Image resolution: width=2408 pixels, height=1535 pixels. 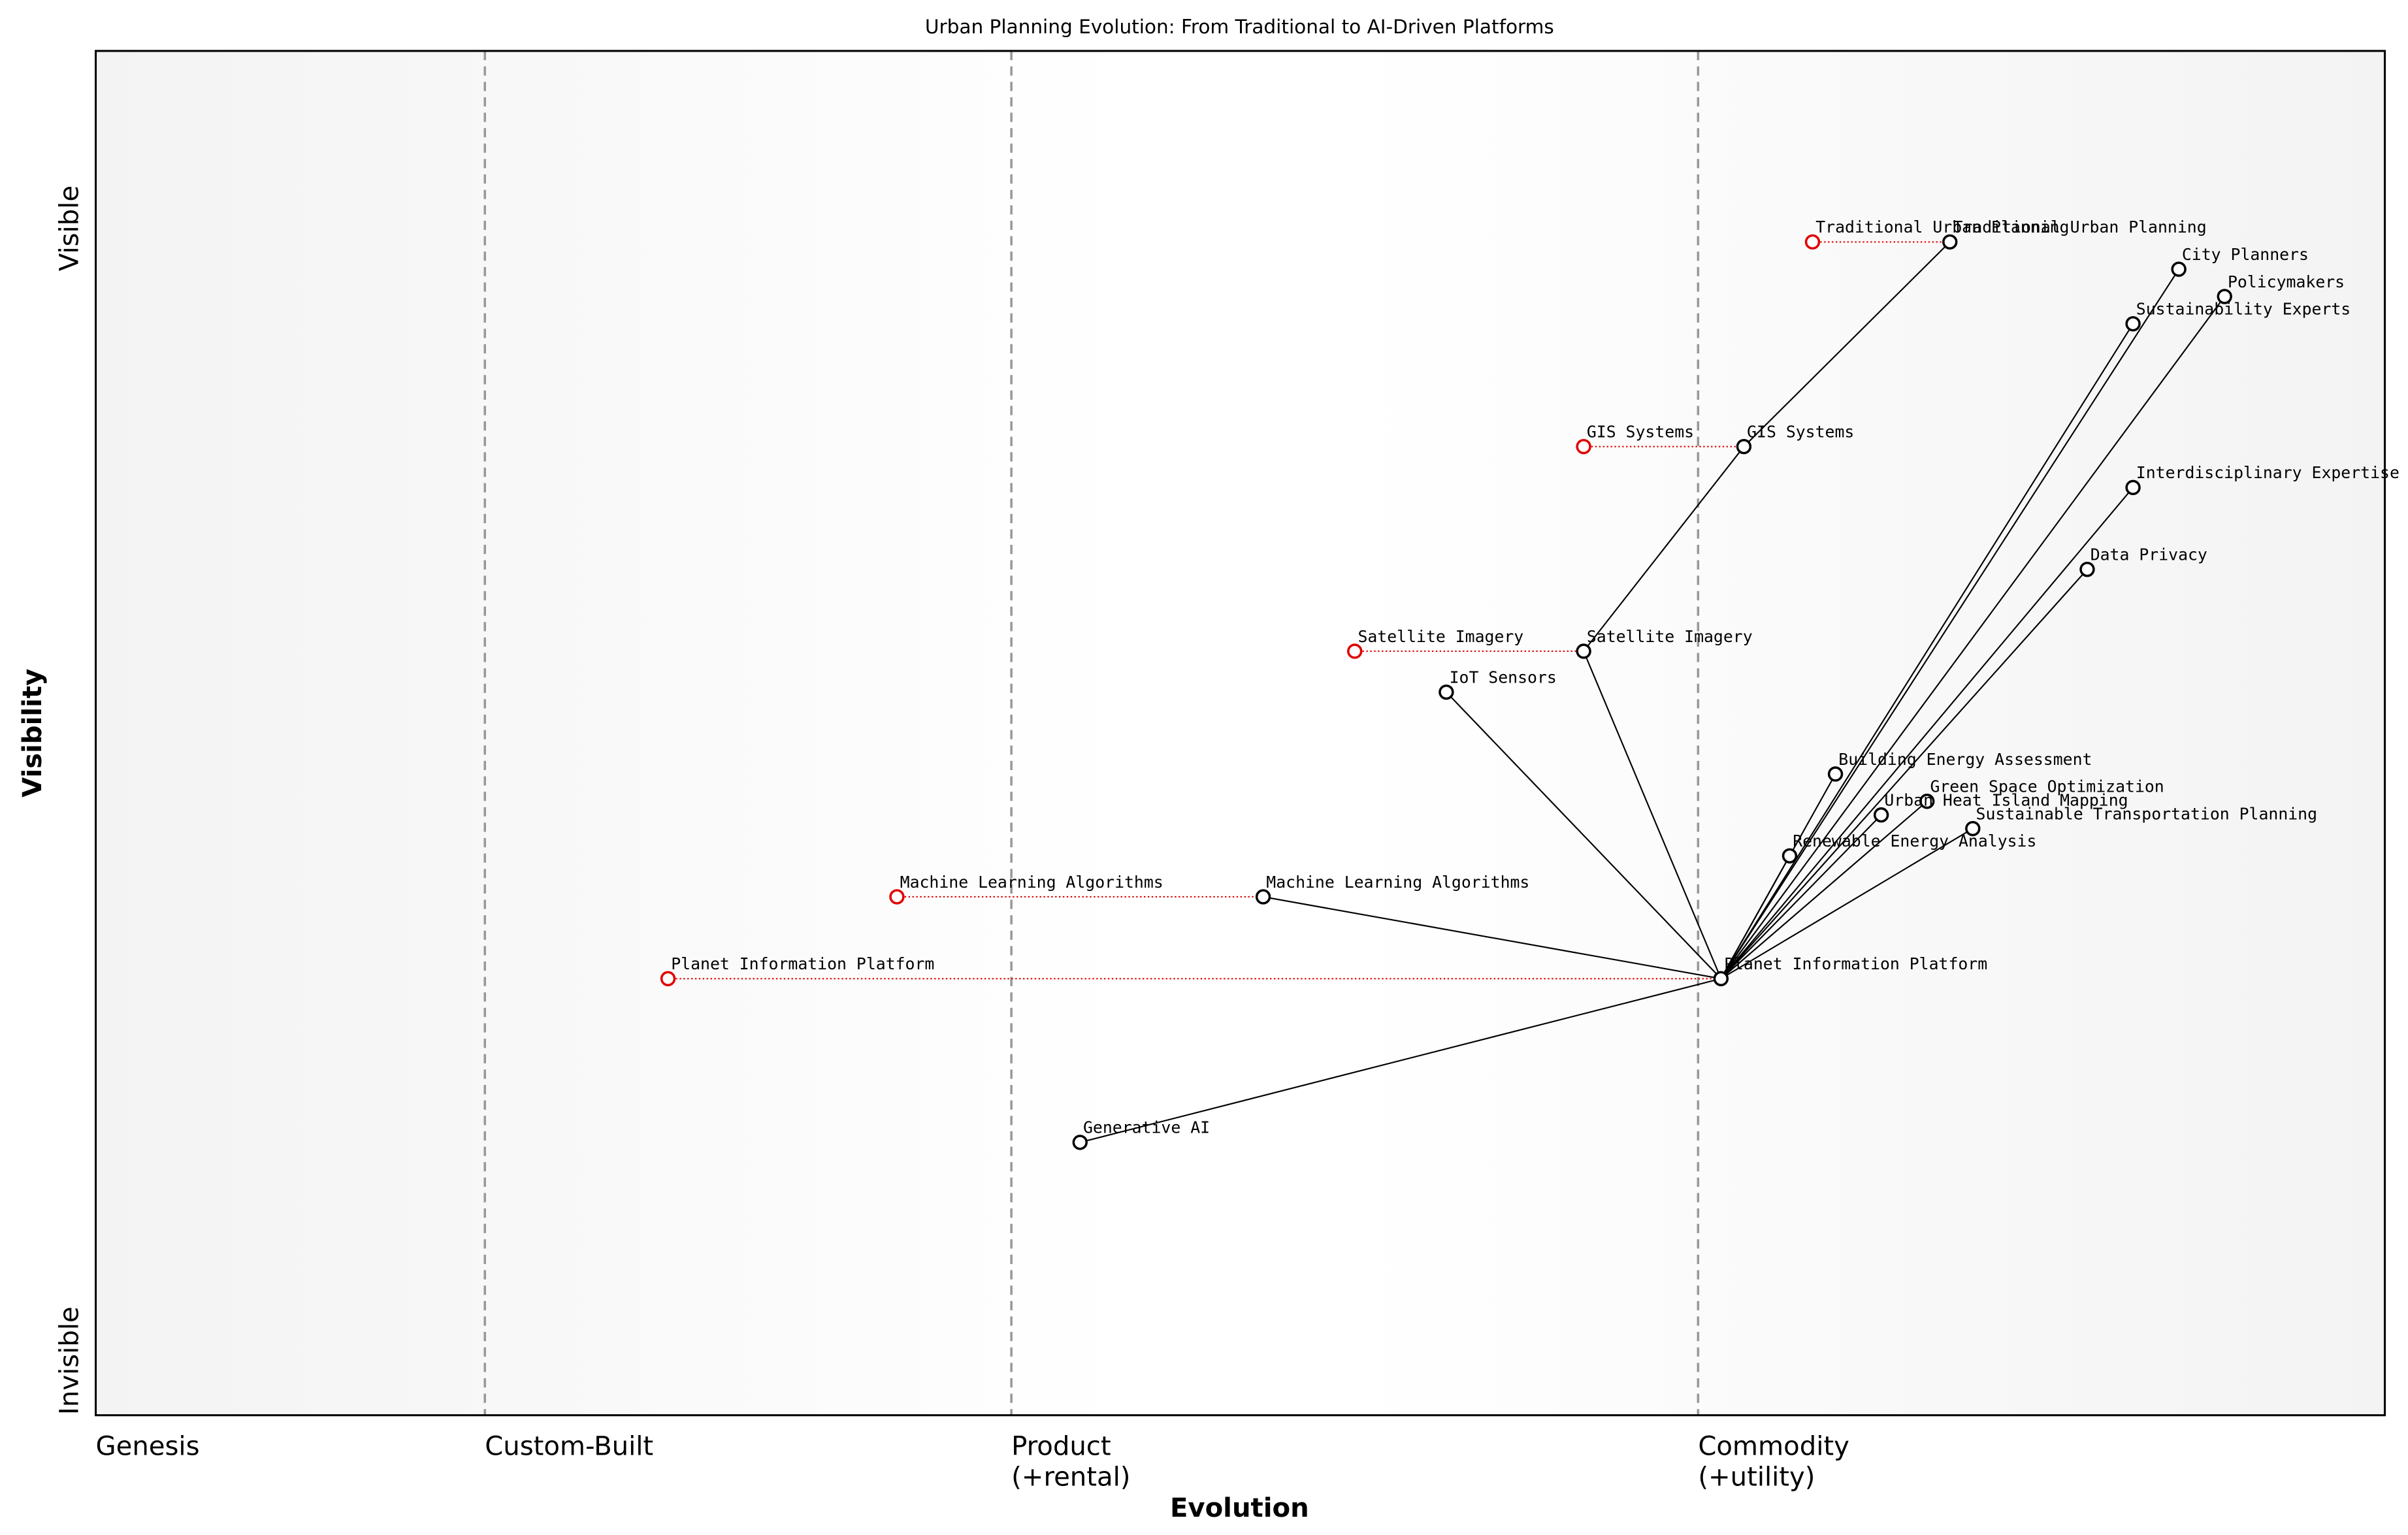 I want to click on component-label: Sustainability Experts, so click(x=2243, y=309).